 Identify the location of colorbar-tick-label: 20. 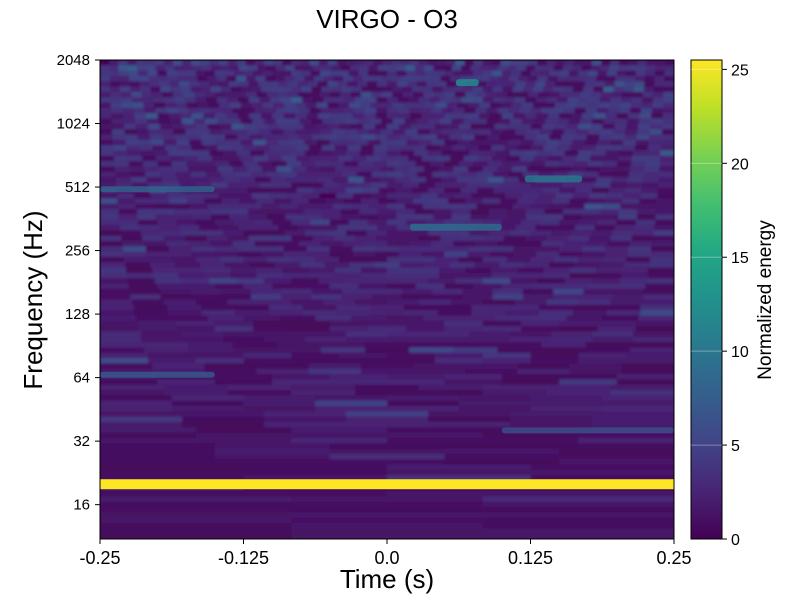
(740, 164).